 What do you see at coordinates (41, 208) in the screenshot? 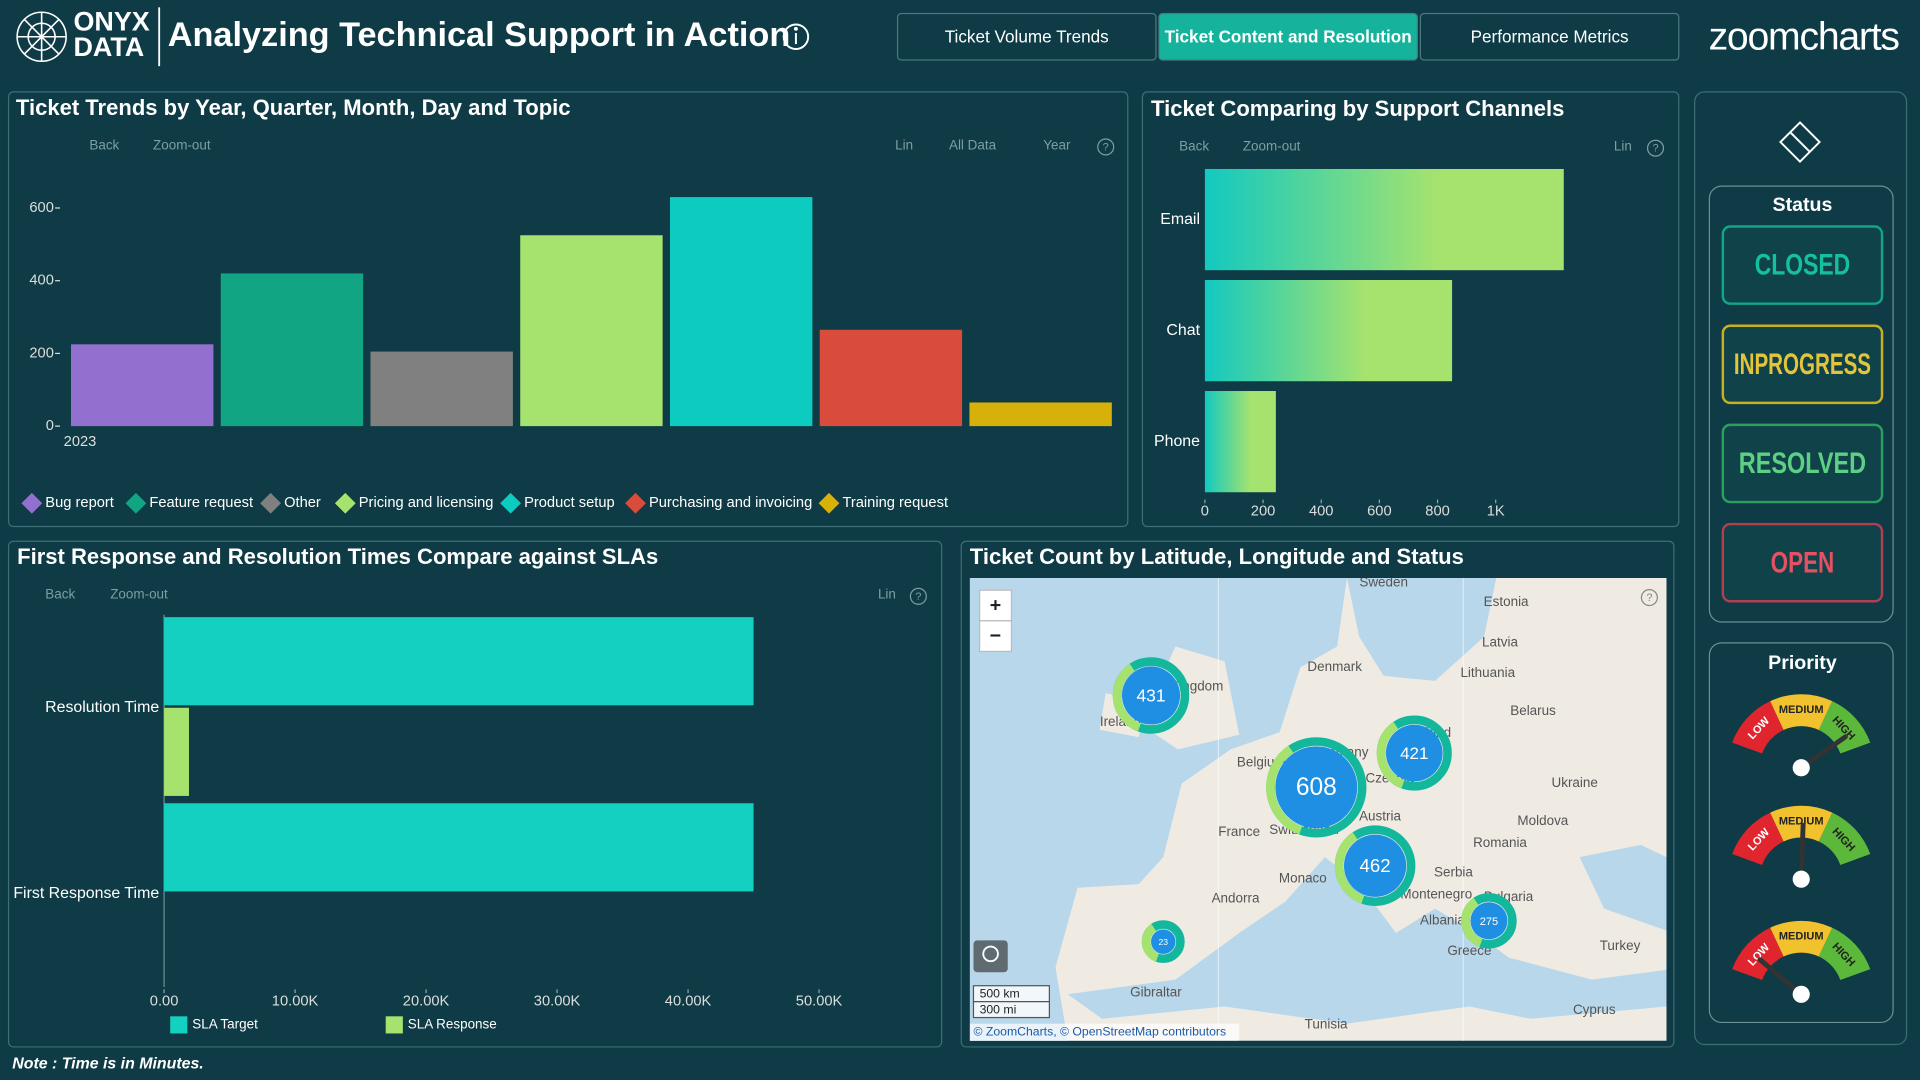
I see `y-tick-label: 600` at bounding box center [41, 208].